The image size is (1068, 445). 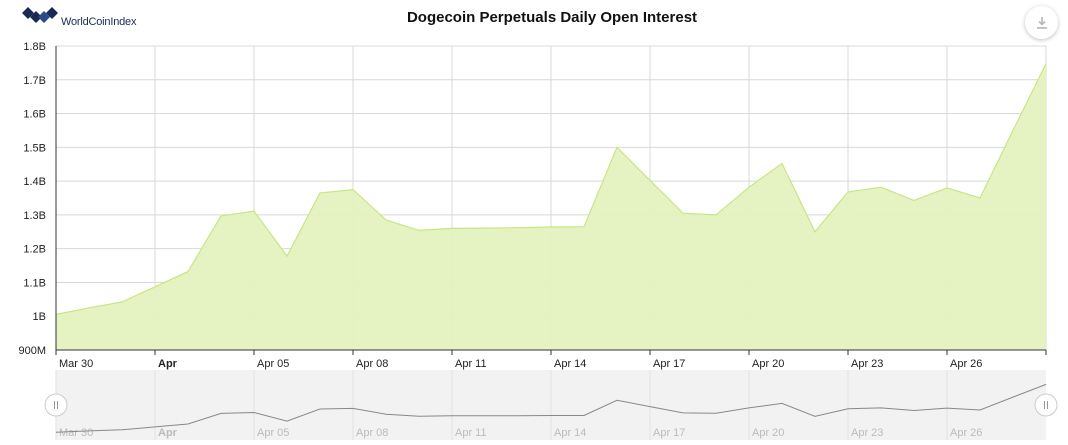 I want to click on navigator-tick-label: Apr 11, so click(x=471, y=433).